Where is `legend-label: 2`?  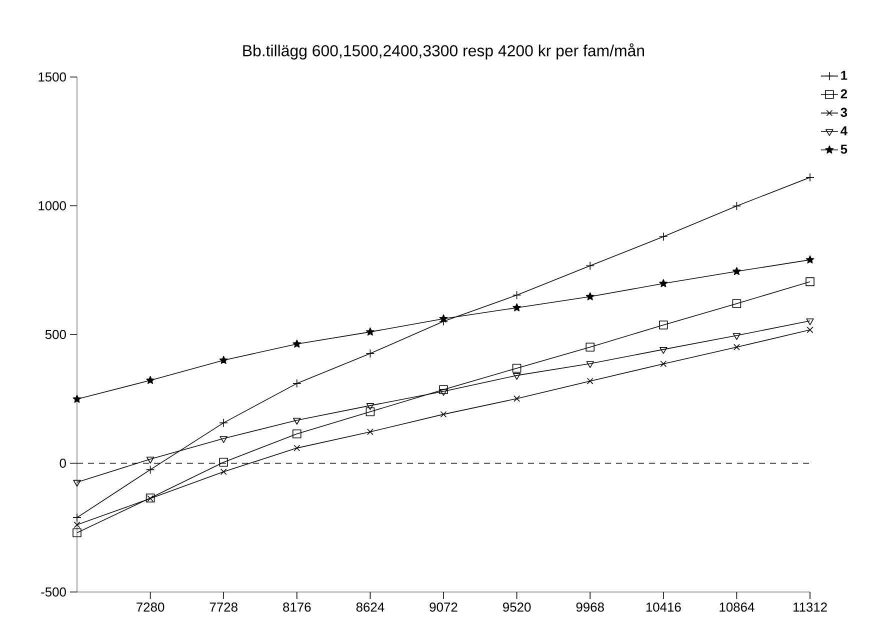 legend-label: 2 is located at coordinates (844, 93).